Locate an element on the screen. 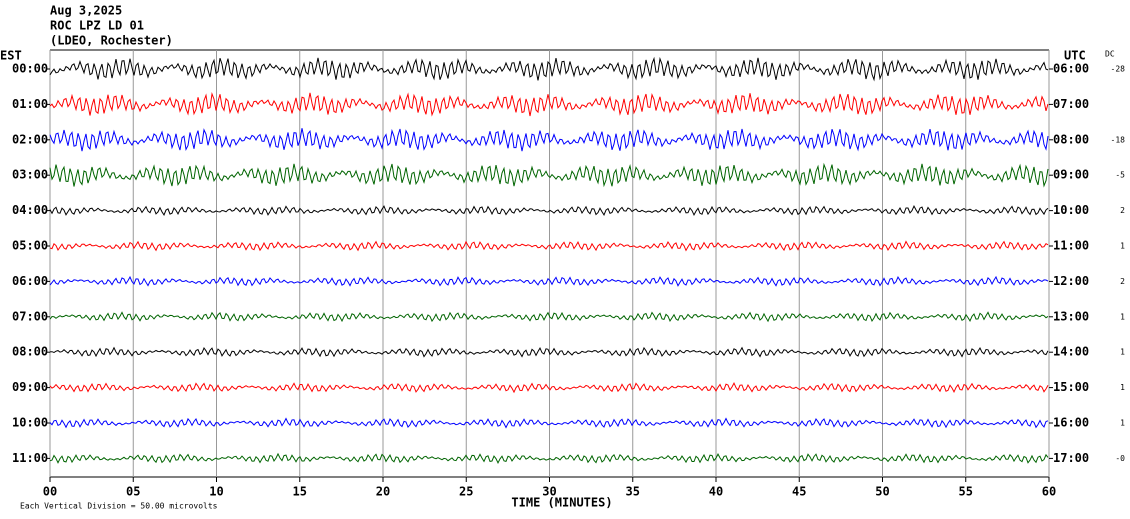 The height and width of the screenshot is (519, 1130). dc-label: DC is located at coordinates (1110, 54).